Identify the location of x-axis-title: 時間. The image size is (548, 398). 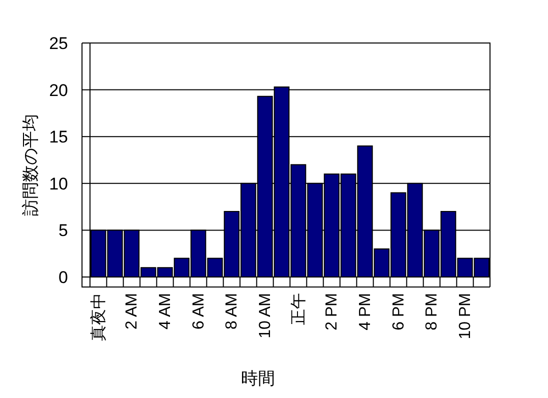
(258, 378).